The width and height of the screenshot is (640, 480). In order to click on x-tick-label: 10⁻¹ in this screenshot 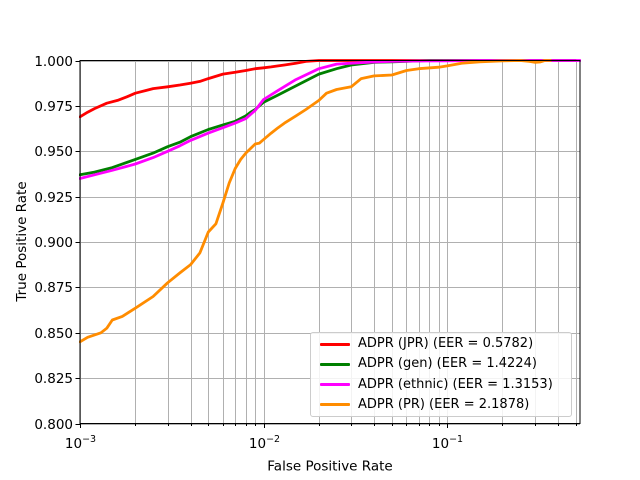, I will do `click(447, 443)`.